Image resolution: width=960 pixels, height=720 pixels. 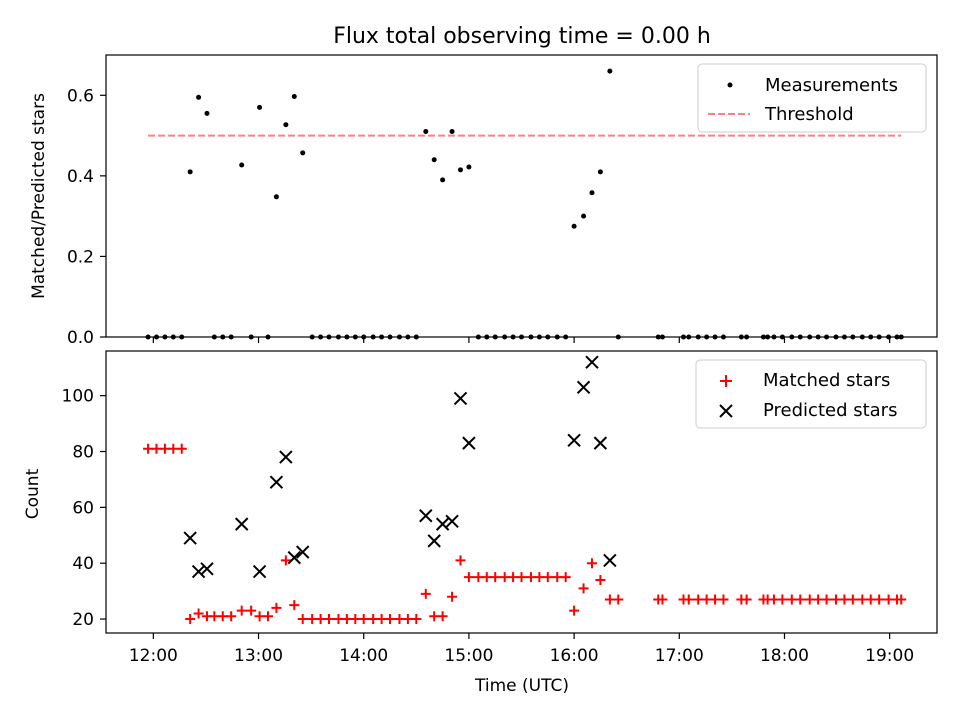 What do you see at coordinates (84, 508) in the screenshot?
I see `count-y-ticks: 20 40 60 80 100` at bounding box center [84, 508].